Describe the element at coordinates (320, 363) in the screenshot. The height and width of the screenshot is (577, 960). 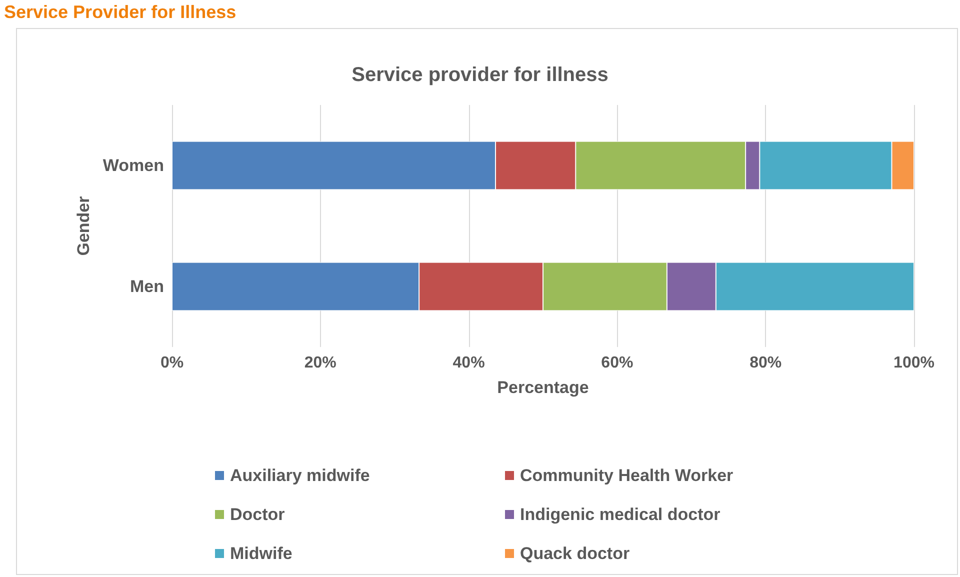
I see `x-tick-label: 20%` at that location.